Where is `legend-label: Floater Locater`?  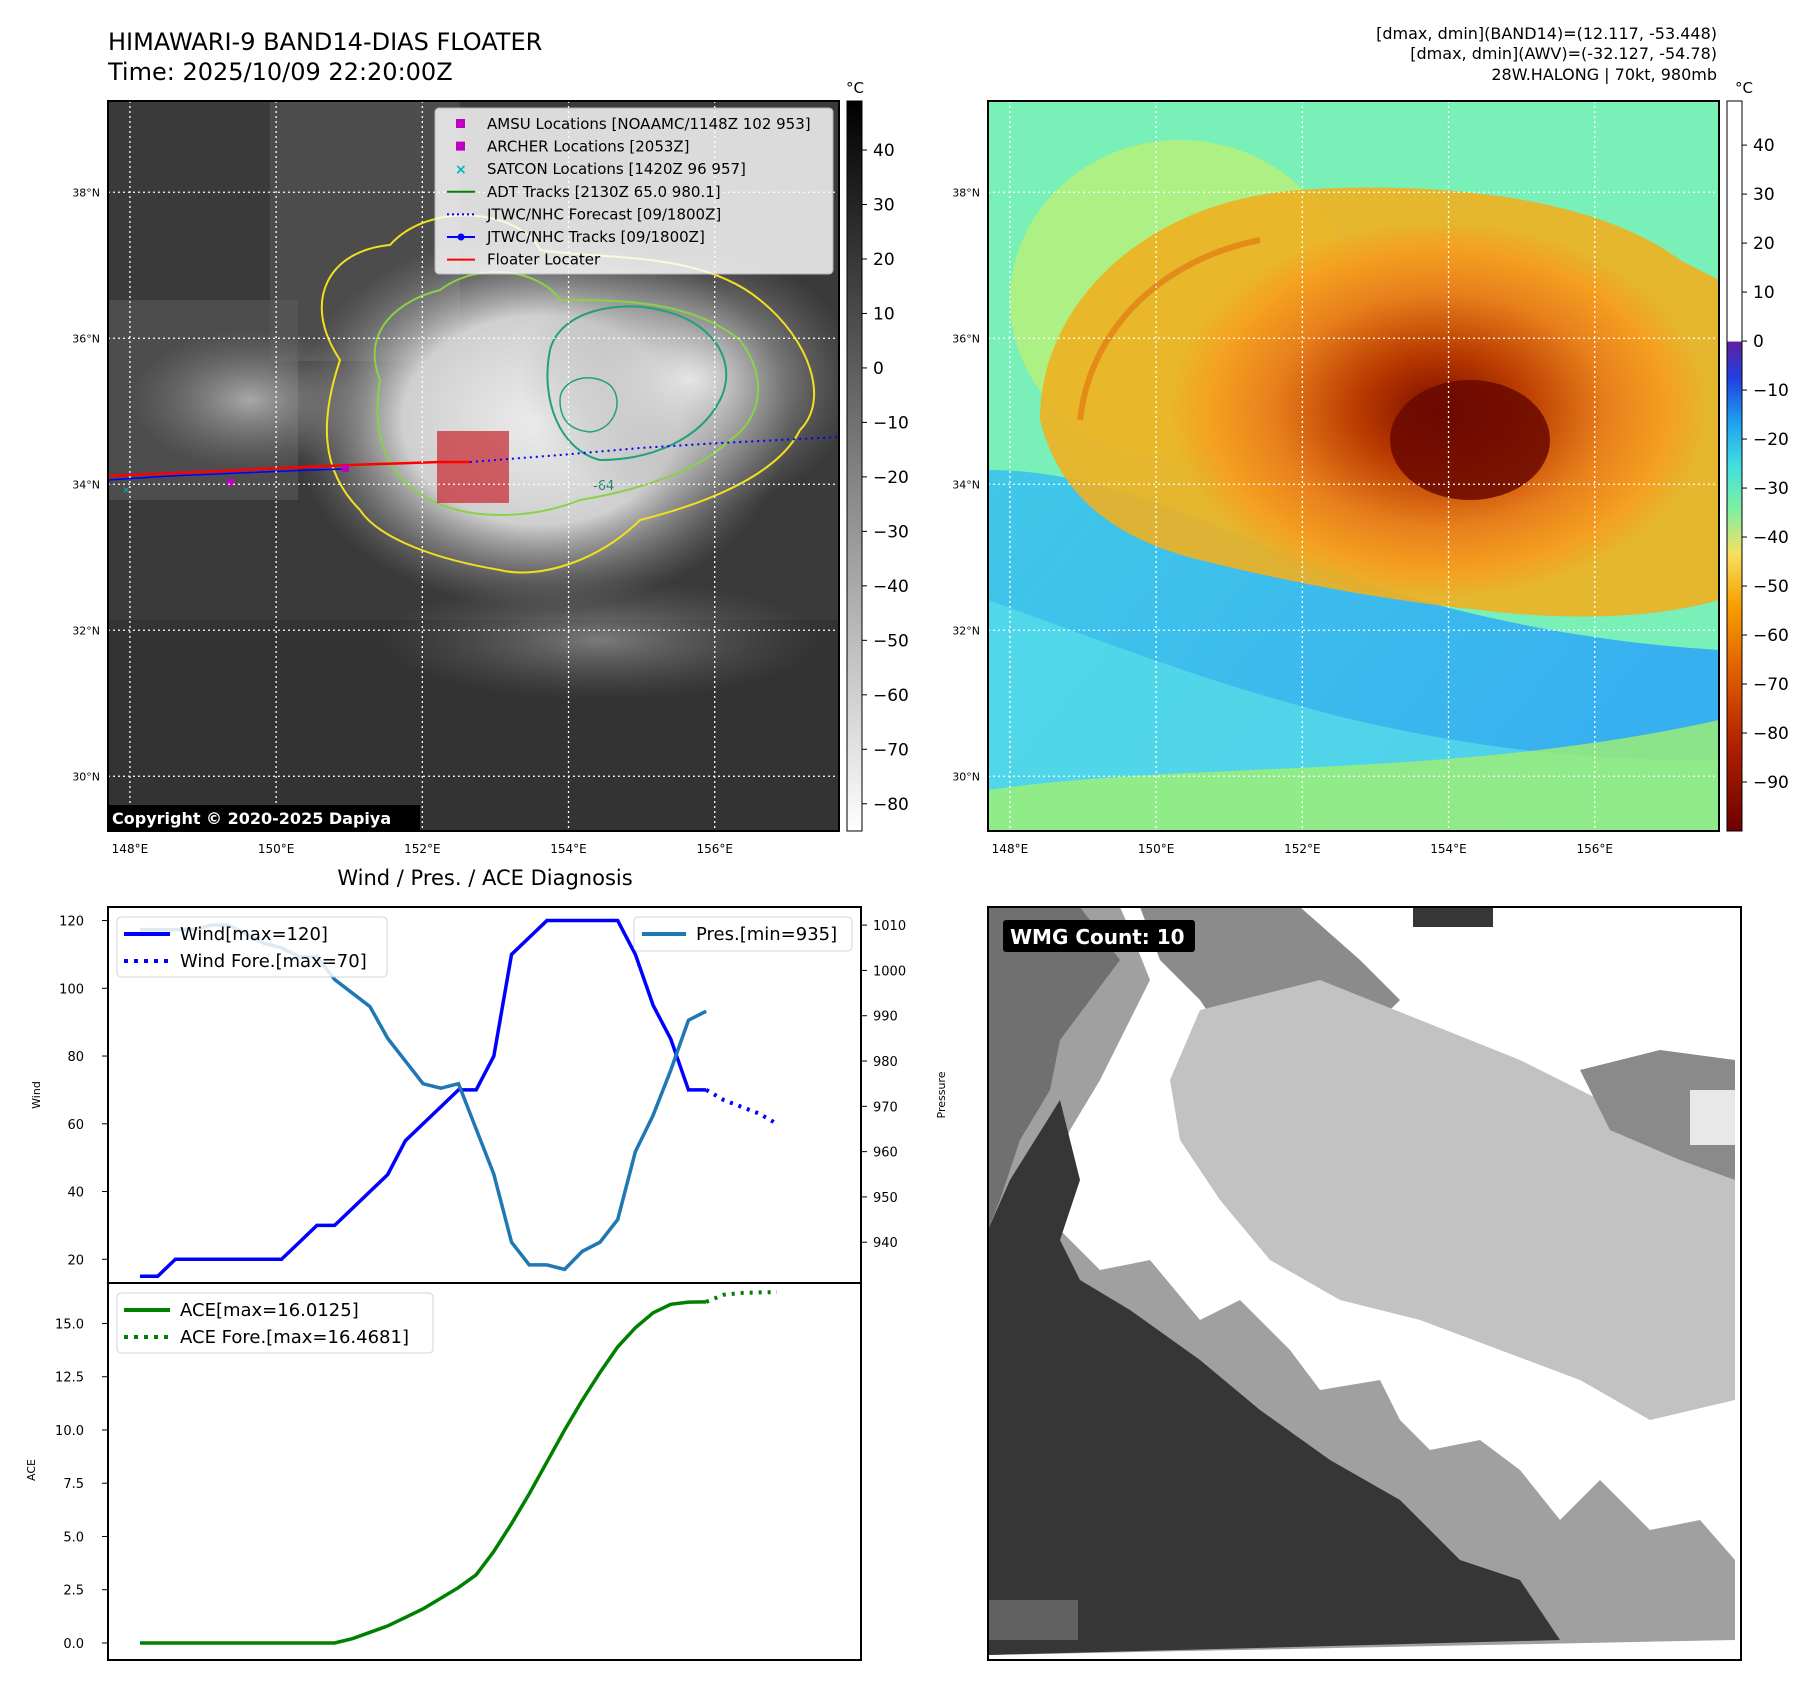
legend-label: Floater Locater is located at coordinates (544, 260).